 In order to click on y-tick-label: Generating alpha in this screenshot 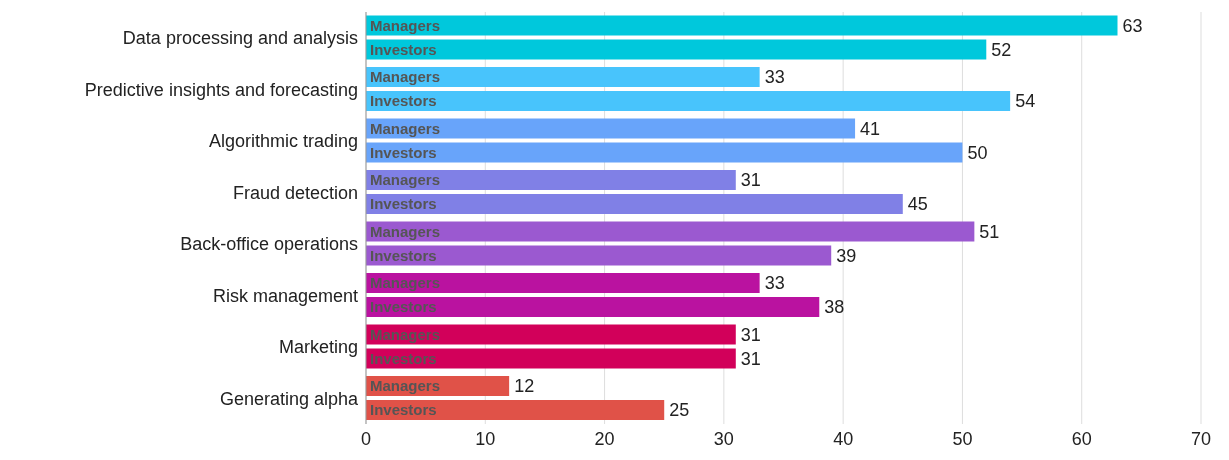, I will do `click(289, 398)`.